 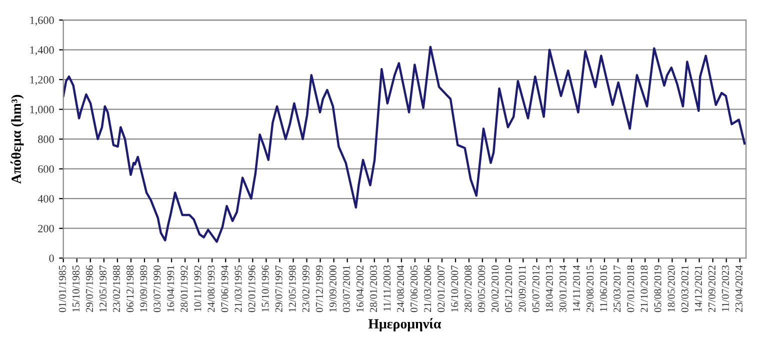 What do you see at coordinates (428, 288) in the screenshot?
I see `x-tick-label: 21/03/2006` at bounding box center [428, 288].